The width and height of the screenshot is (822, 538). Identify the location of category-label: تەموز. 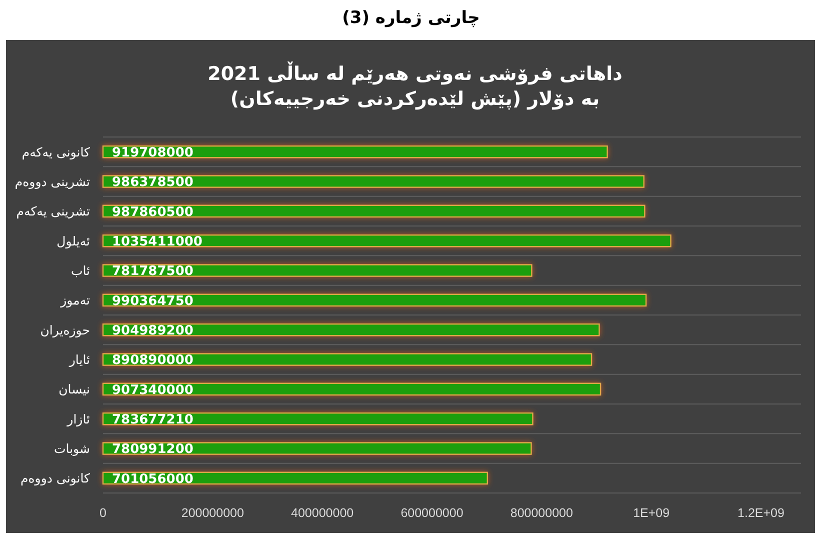
(75, 300).